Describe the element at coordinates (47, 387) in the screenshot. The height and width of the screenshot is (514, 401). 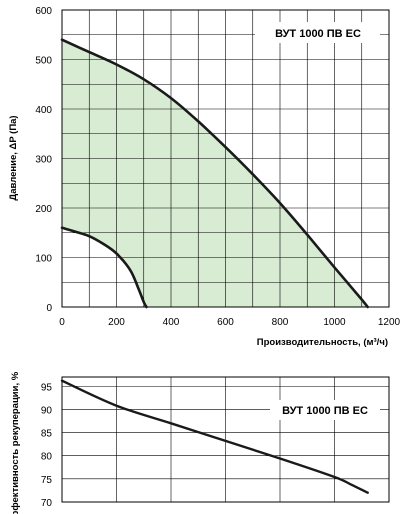
I see `efficiency-y-tick-label: 95` at that location.